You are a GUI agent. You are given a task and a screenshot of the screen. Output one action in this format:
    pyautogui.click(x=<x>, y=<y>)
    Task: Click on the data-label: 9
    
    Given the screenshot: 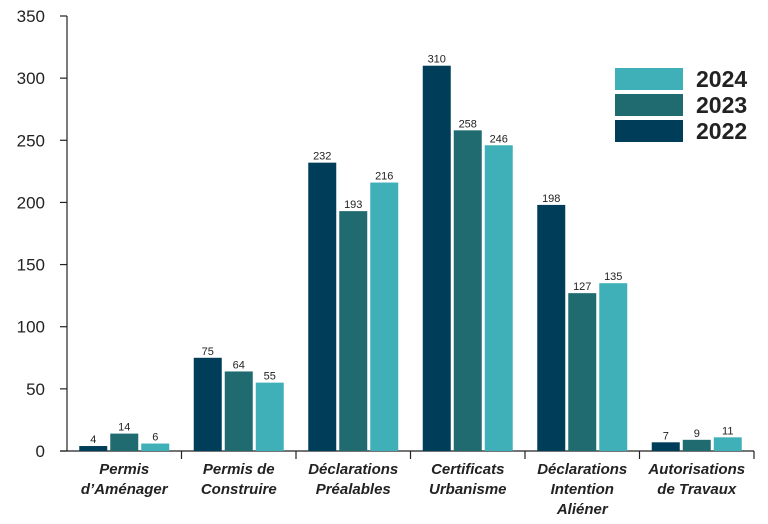 What is the action you would take?
    pyautogui.click(x=697, y=434)
    